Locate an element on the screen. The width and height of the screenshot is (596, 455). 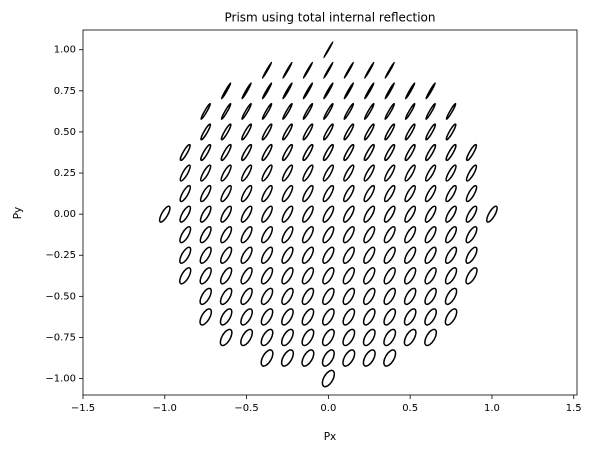
y-tick-label: 0.25 is located at coordinates (65, 173).